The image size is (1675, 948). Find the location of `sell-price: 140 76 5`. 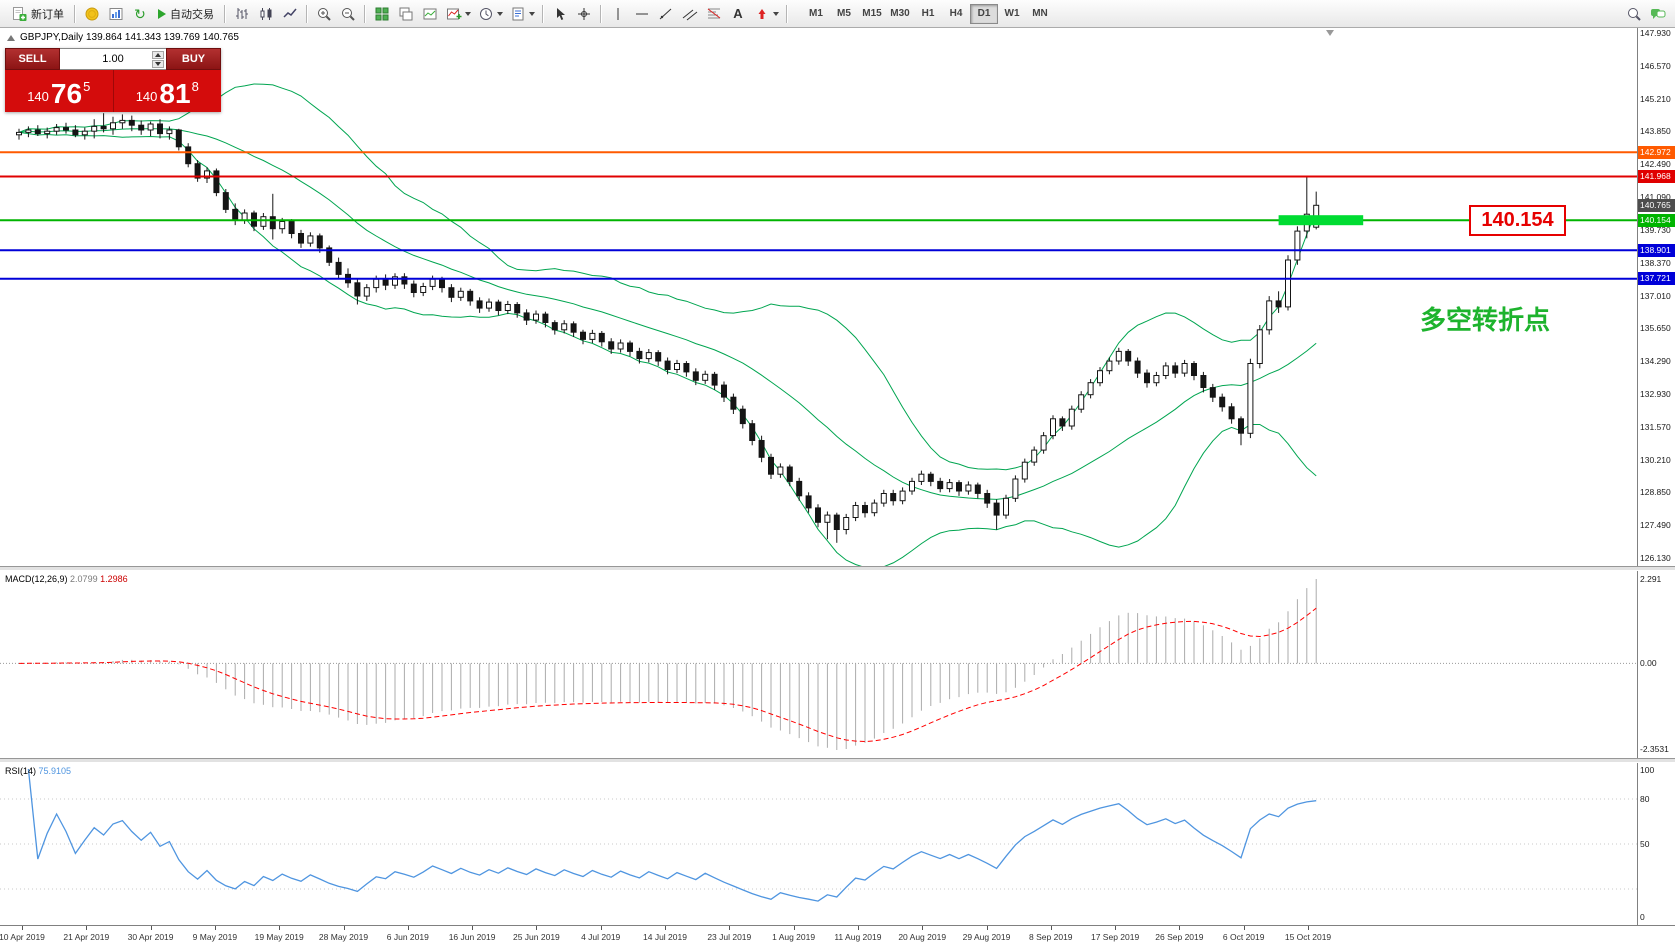

sell-price: 140 76 5 is located at coordinates (59, 91).